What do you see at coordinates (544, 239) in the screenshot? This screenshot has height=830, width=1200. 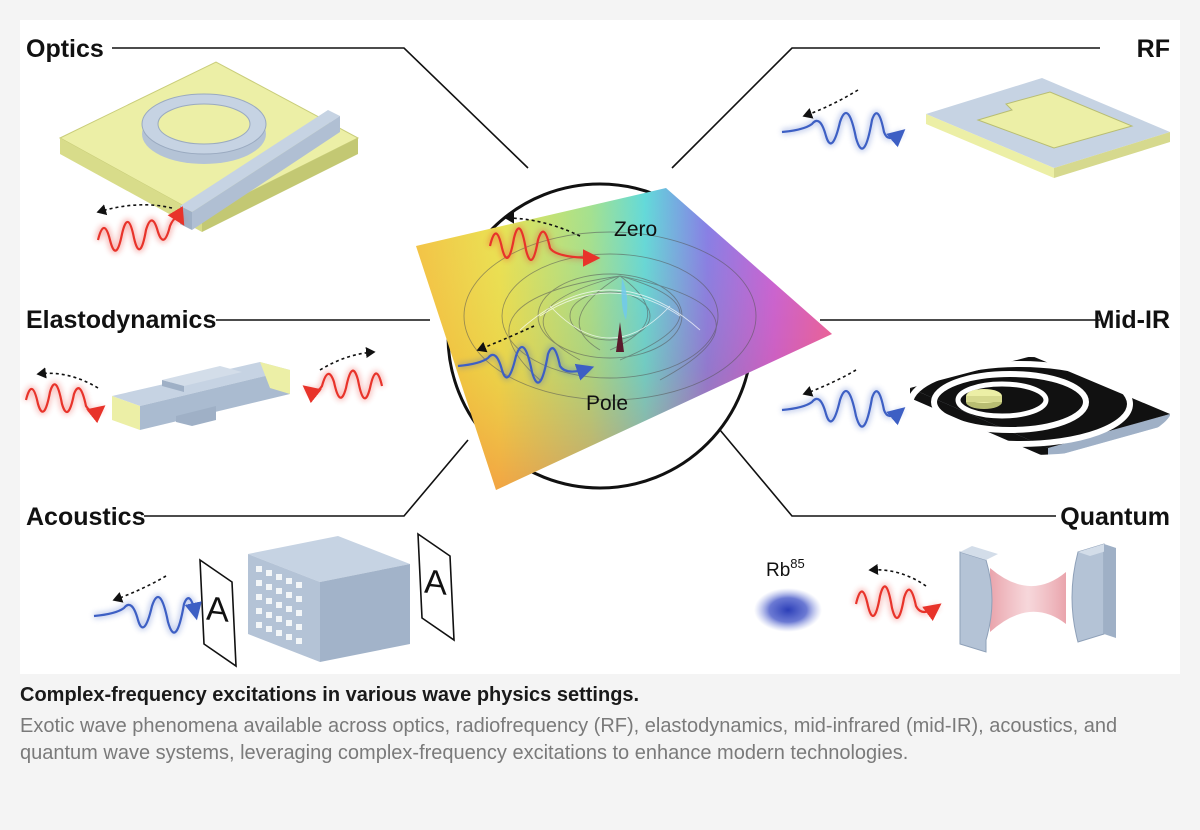 I see `center-red-wave-icon` at bounding box center [544, 239].